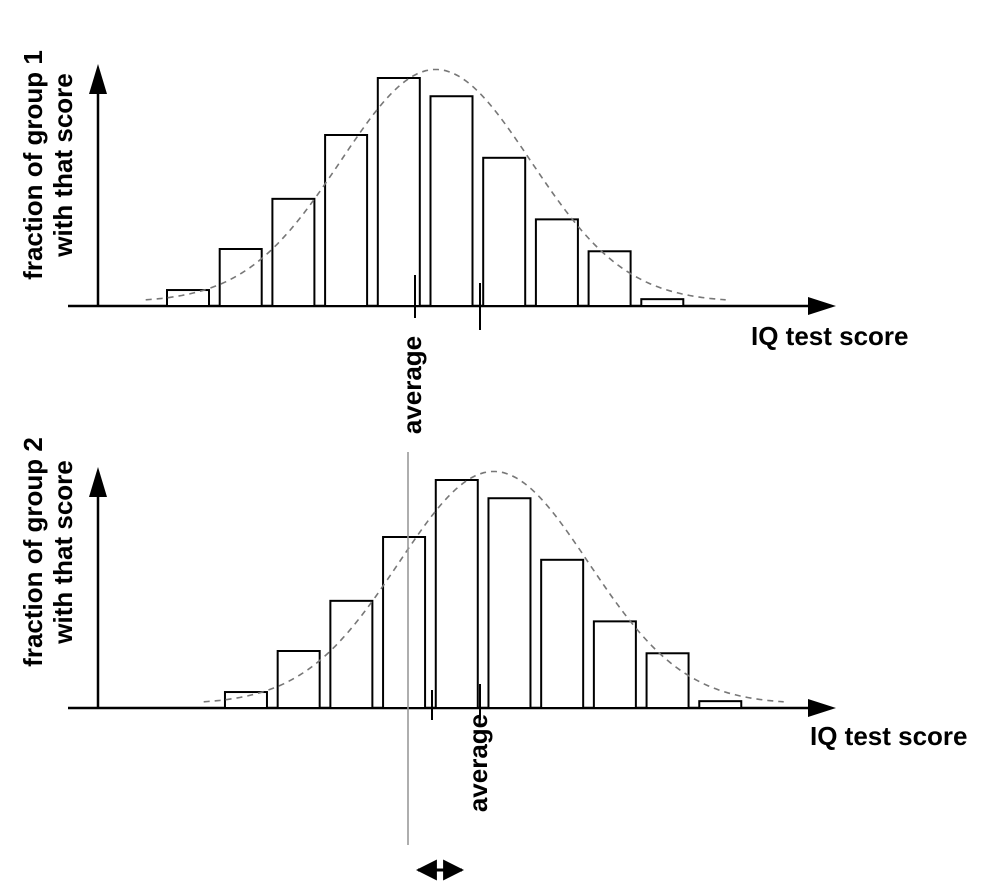 The width and height of the screenshot is (1005, 885). I want to click on y-axis-label-1-line1: fraction of group 1, so click(33, 165).